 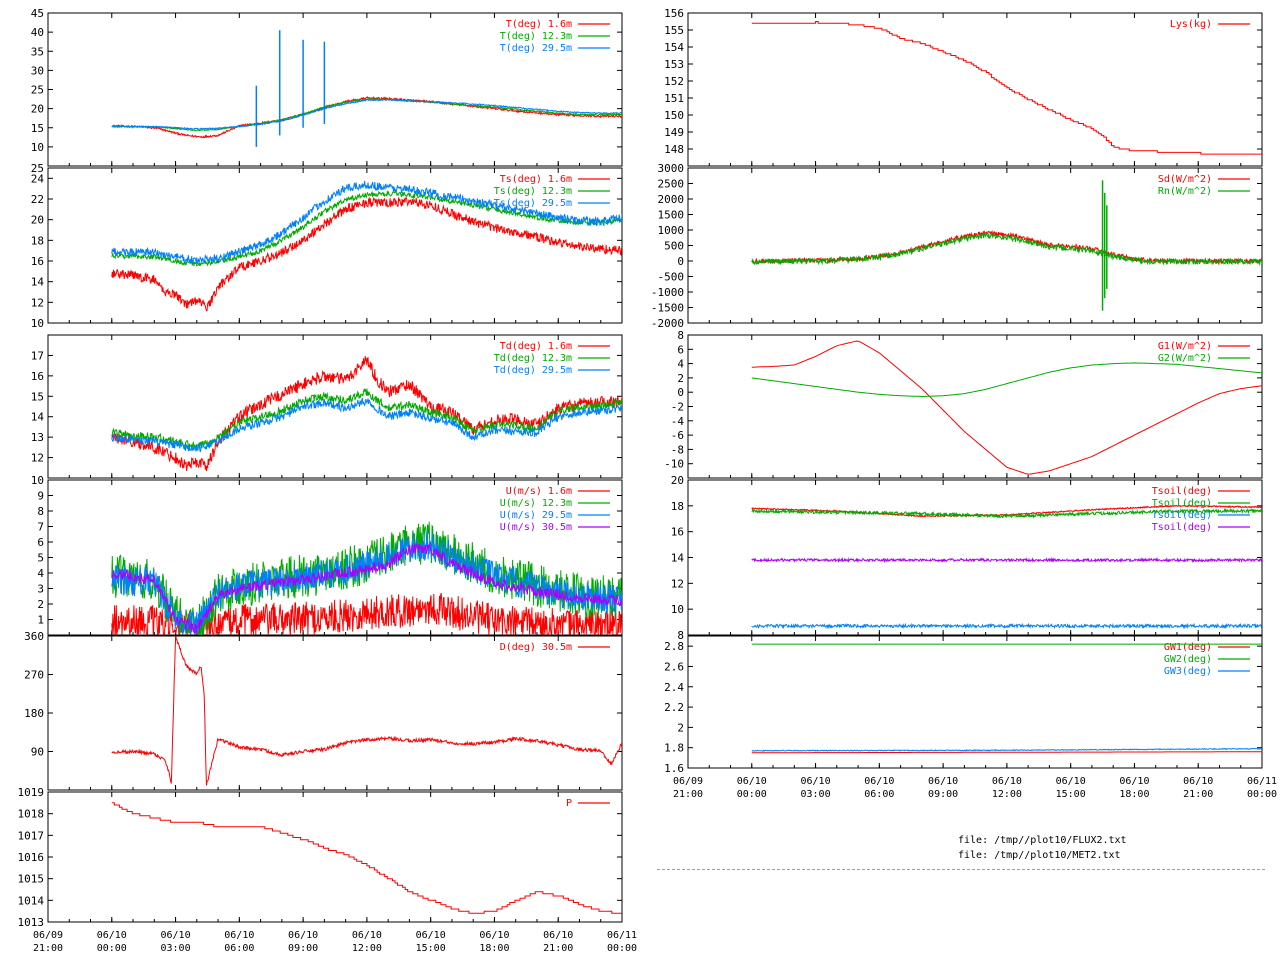 I want to click on x-axis-right-time-label: 09:00, so click(x=943, y=794).